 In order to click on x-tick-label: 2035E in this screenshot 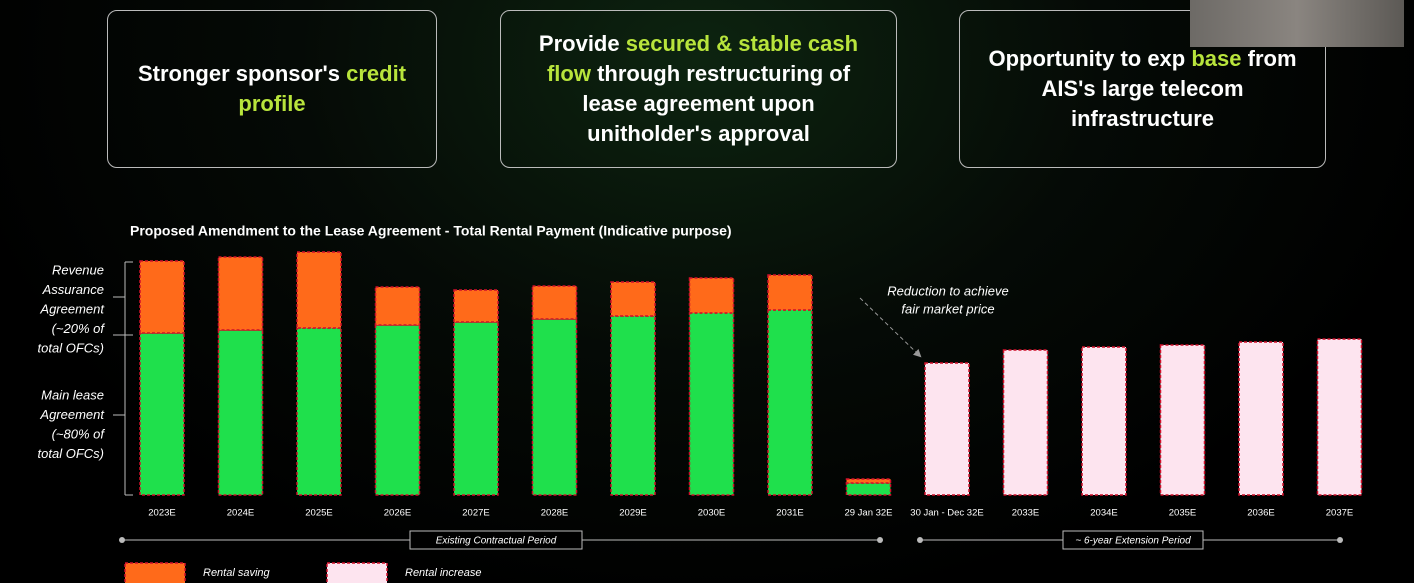, I will do `click(1182, 513)`.